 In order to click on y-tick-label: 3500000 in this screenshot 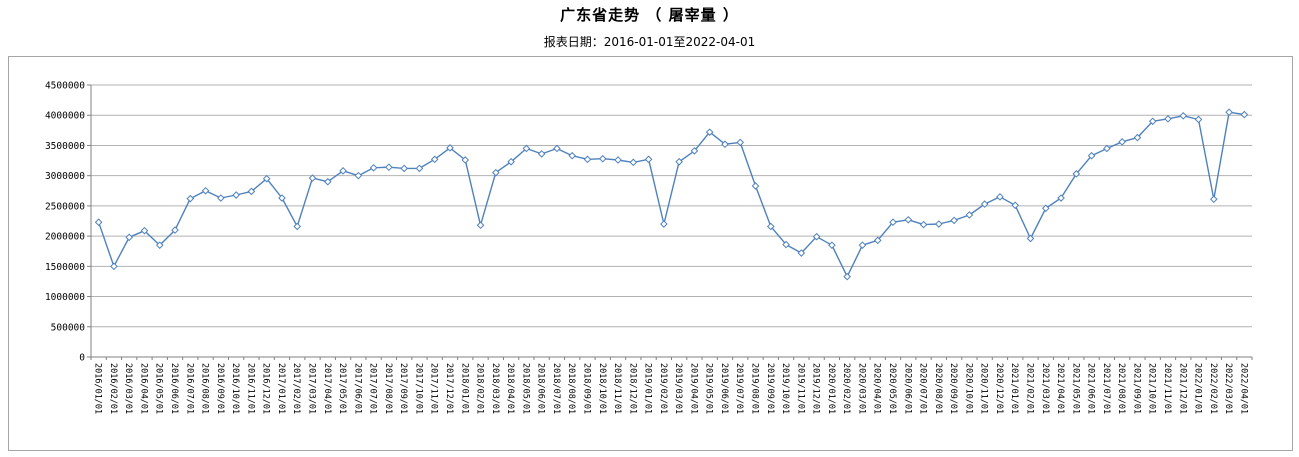, I will do `click(65, 146)`.